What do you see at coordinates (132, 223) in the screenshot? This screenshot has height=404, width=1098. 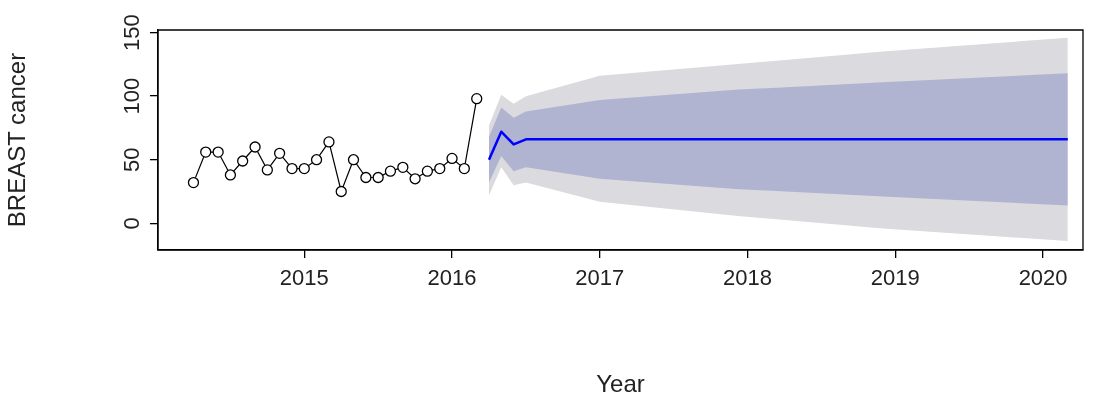 I see `y-tick-label: 0` at bounding box center [132, 223].